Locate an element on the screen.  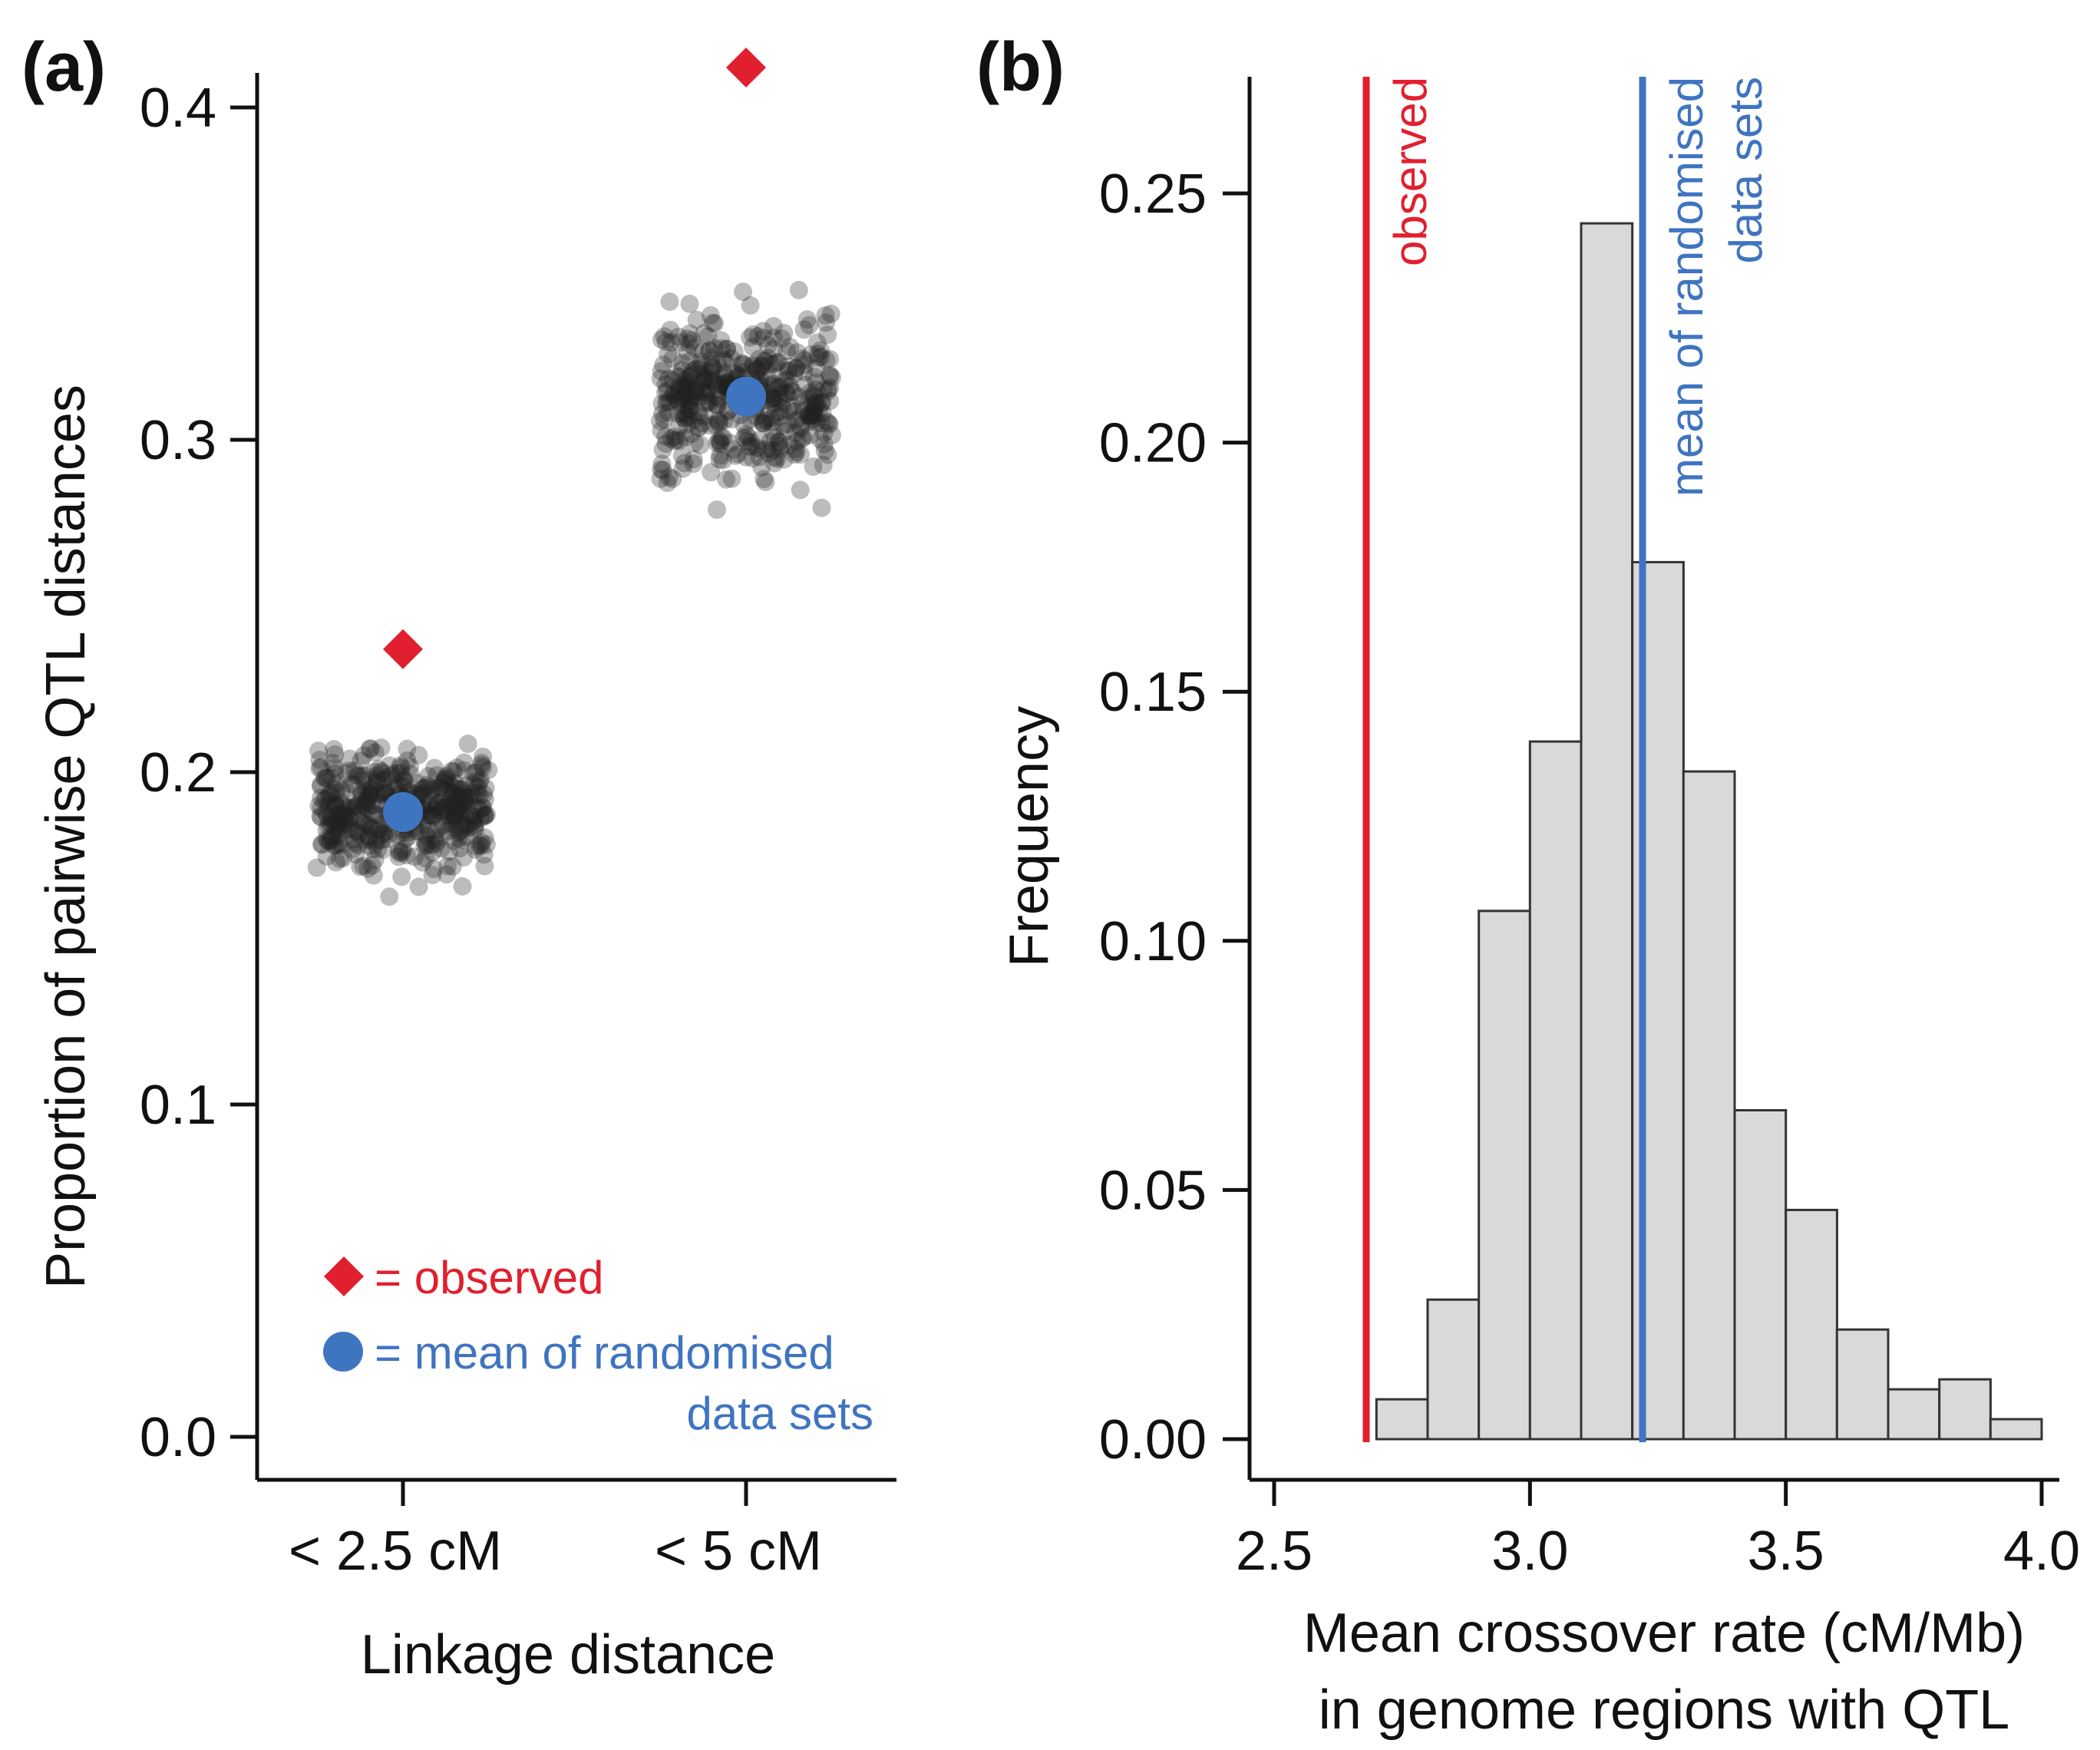
mean-line-label-line2: data sets is located at coordinates (1746, 171).